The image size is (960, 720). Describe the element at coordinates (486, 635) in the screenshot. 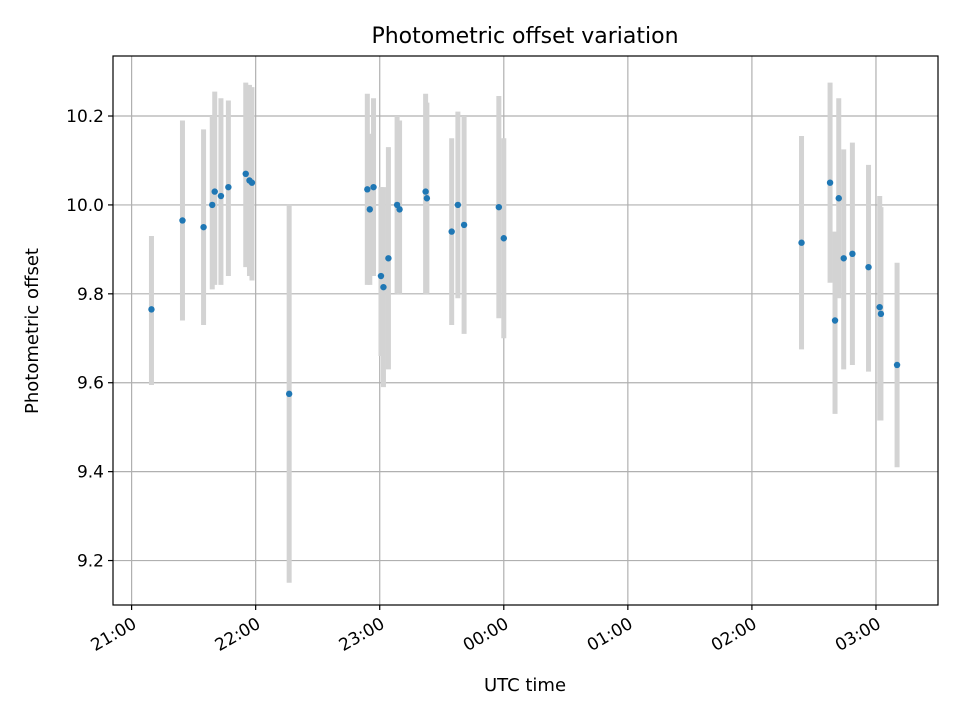

I see `x-tick-label: 00:00` at that location.